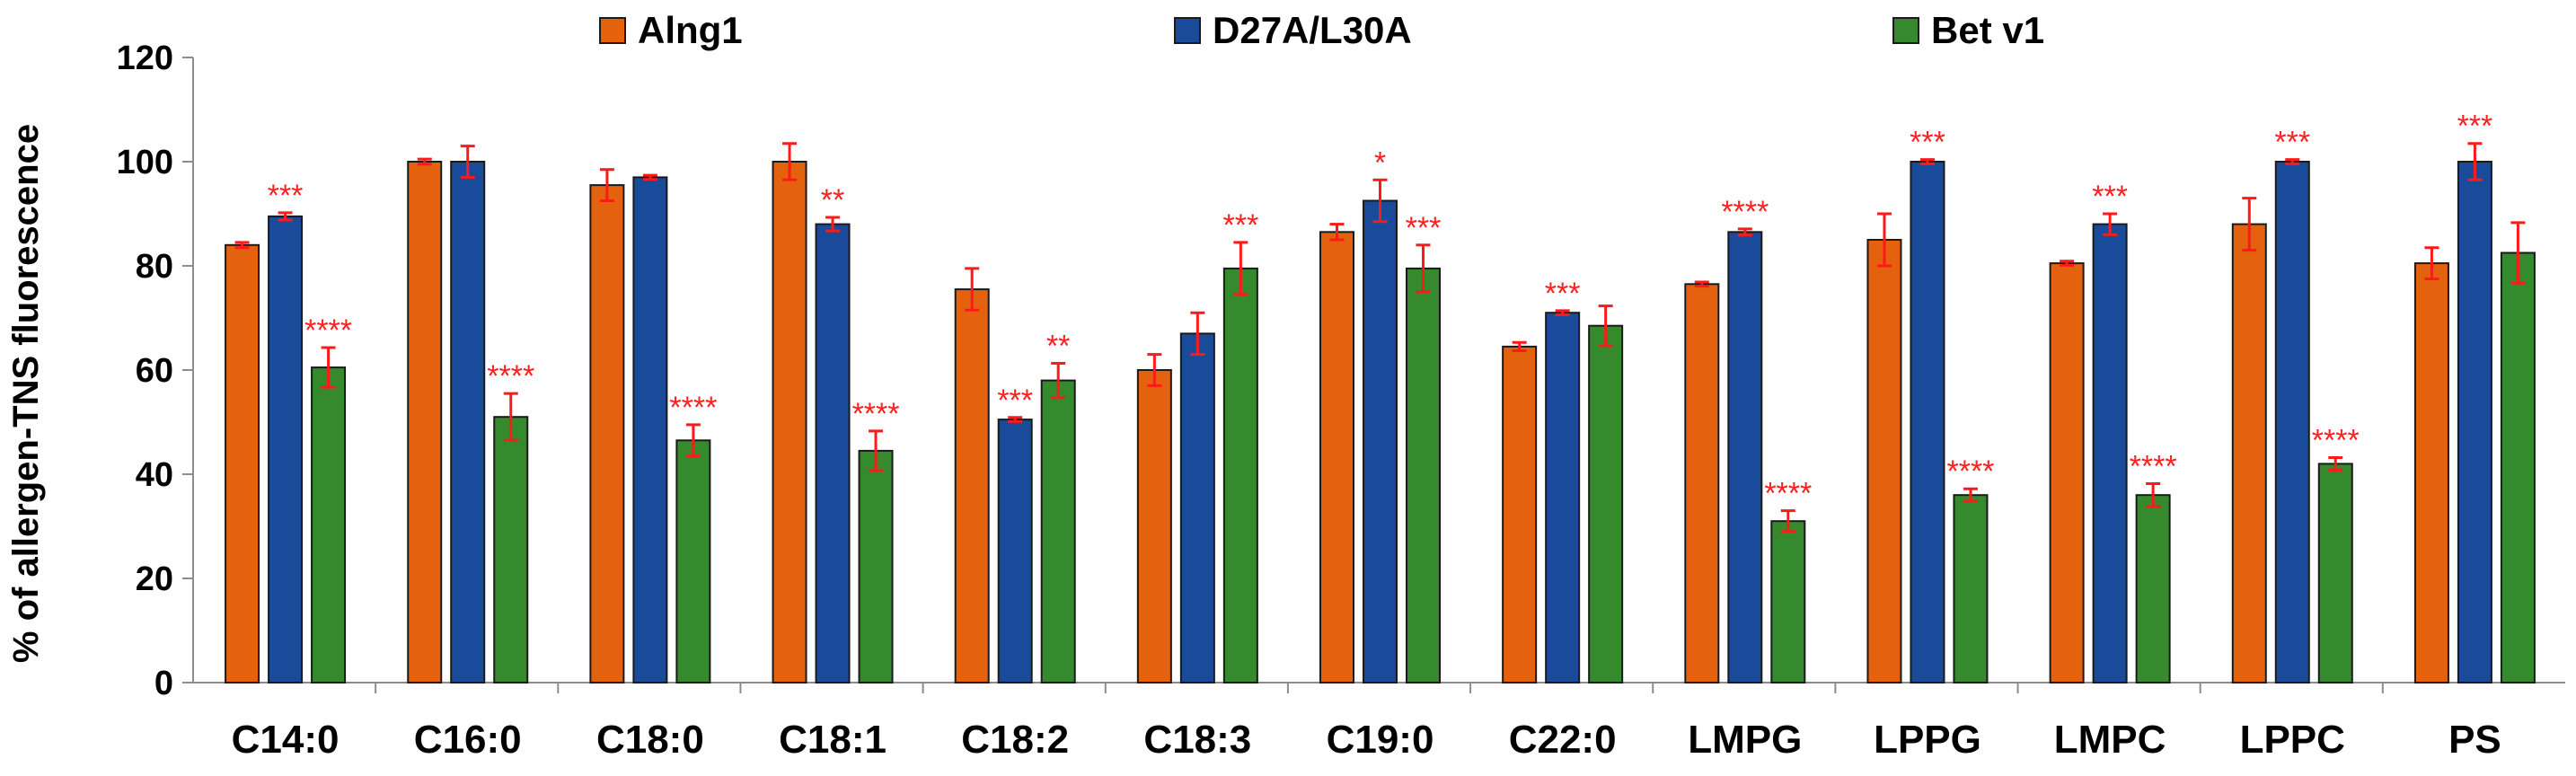  I want to click on legend-label: Alng1, so click(690, 30).